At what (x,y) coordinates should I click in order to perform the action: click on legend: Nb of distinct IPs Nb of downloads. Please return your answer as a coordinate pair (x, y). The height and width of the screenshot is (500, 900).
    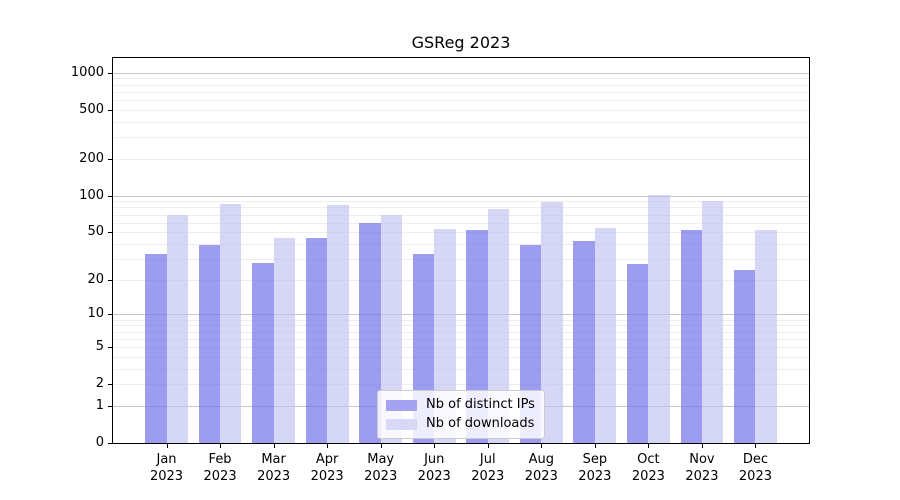
    Looking at the image, I should click on (461, 414).